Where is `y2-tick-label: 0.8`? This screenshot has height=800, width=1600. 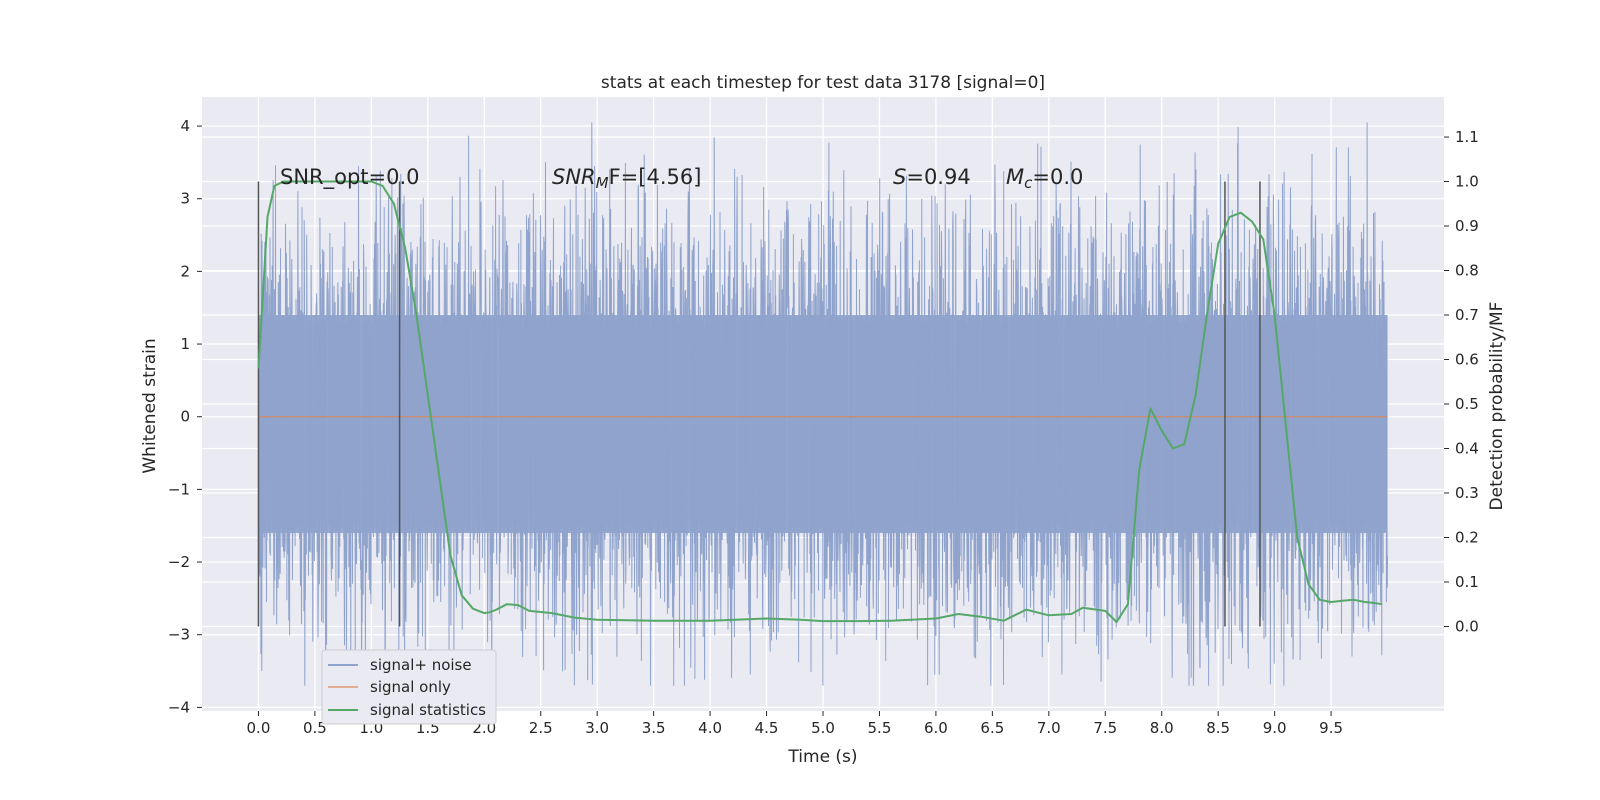 y2-tick-label: 0.8 is located at coordinates (1467, 271).